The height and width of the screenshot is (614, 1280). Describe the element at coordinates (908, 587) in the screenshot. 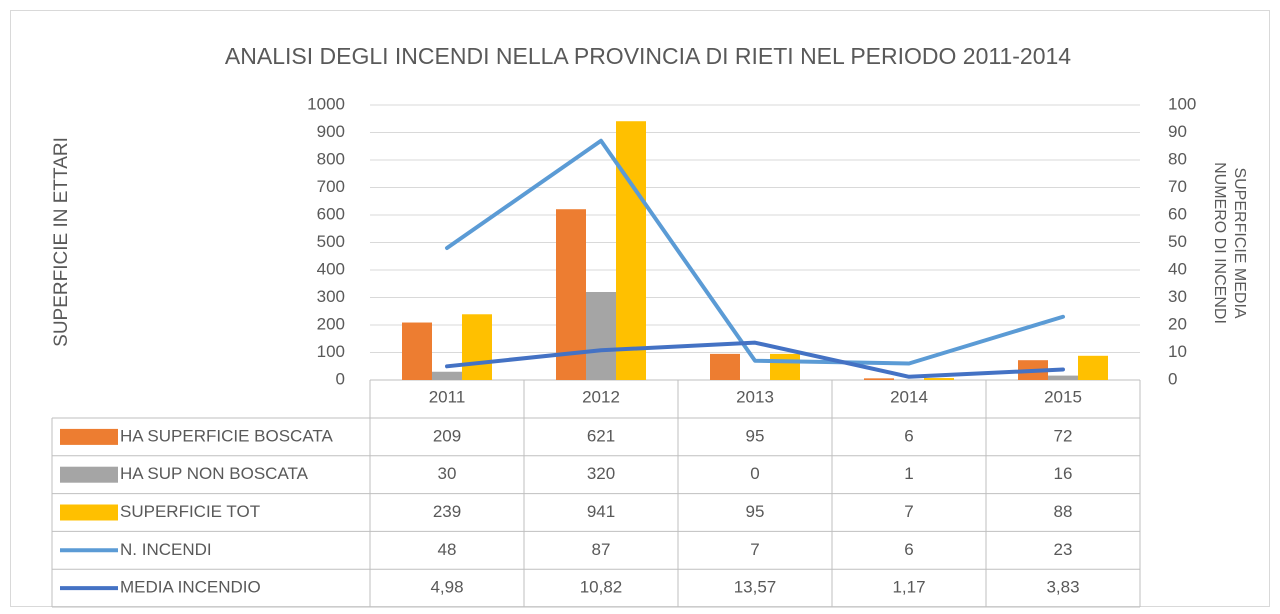

I see `table-cell: 1,17` at that location.